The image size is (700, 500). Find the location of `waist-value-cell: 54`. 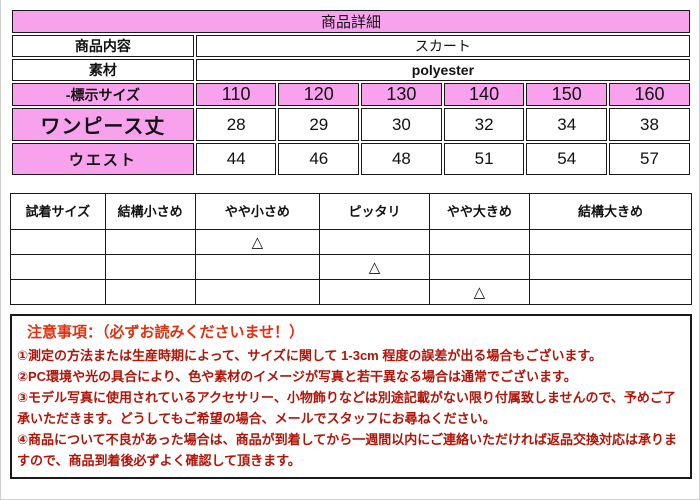

waist-value-cell: 54 is located at coordinates (567, 159).